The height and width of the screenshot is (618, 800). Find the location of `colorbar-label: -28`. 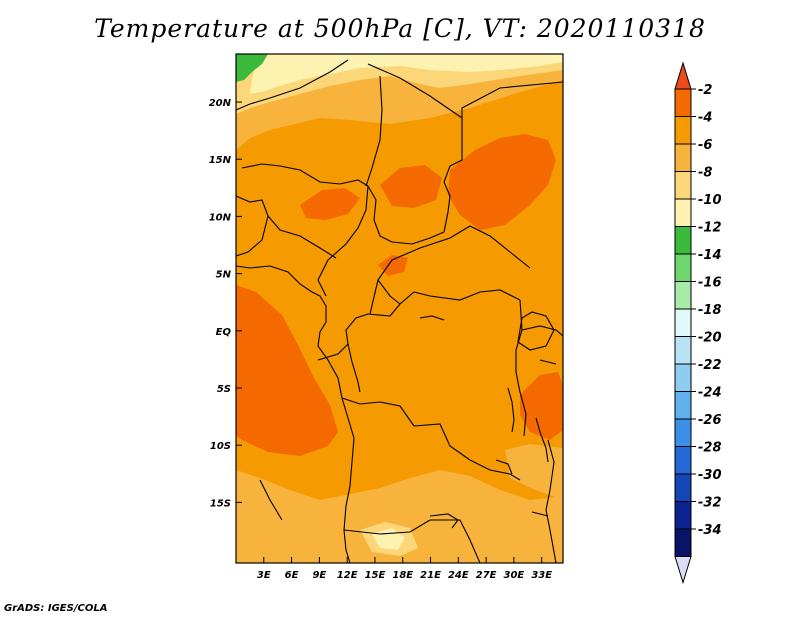

colorbar-label: -28 is located at coordinates (710, 448).